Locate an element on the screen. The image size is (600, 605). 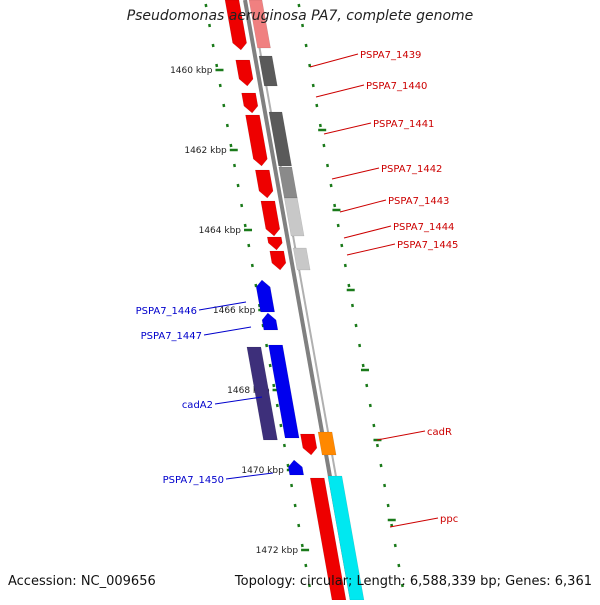
gene-label-pspa7-1441: PSPA7_1441 is located at coordinates (403, 124).